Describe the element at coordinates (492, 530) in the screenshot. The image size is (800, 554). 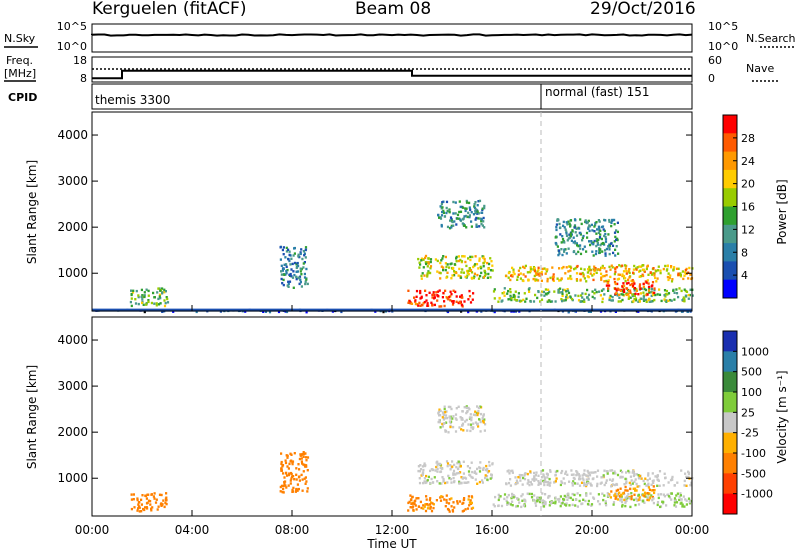
I see `x-tick-label: 16:00` at that location.